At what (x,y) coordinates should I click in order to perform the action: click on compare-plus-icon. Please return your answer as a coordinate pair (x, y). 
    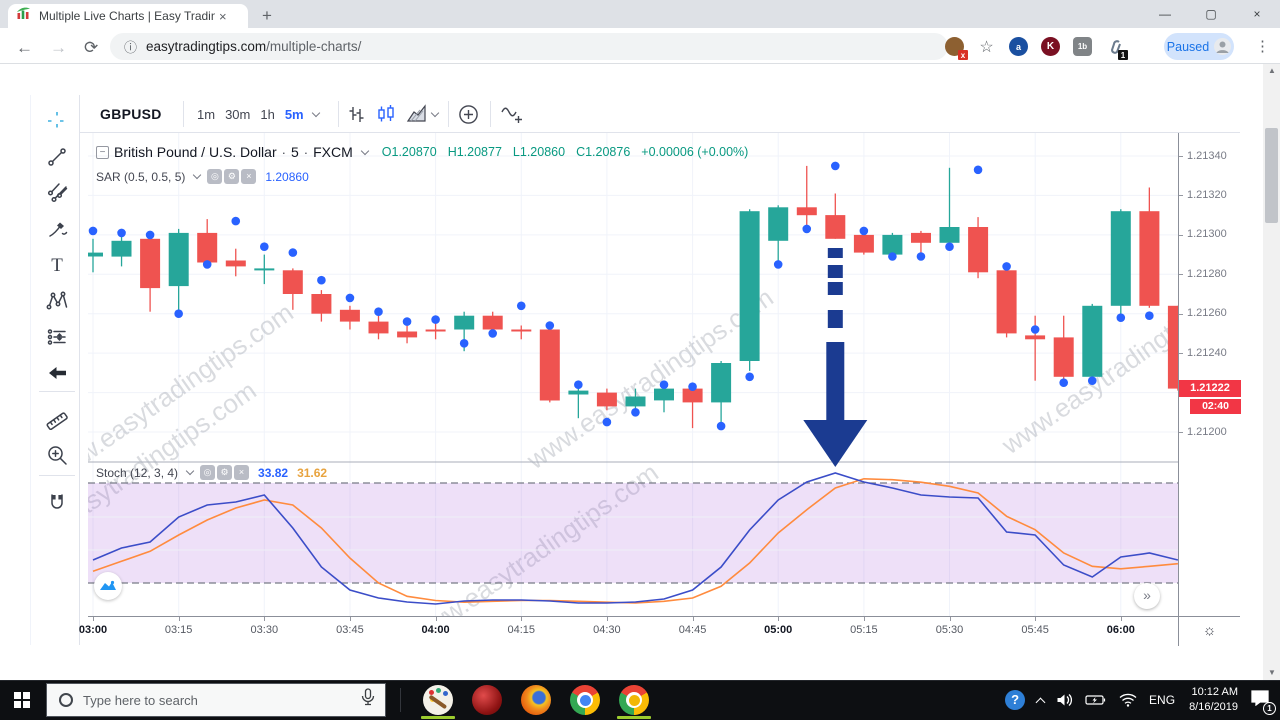
    Looking at the image, I should click on (468, 114).